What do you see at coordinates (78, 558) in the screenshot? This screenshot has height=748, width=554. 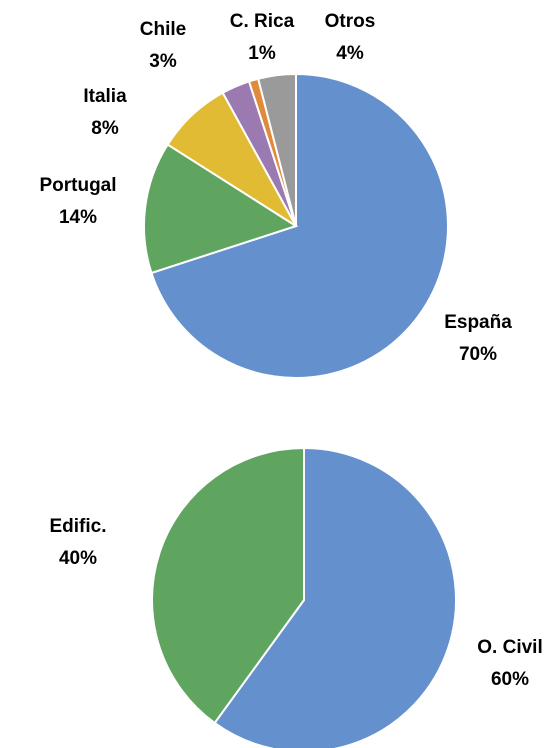 I see `slice-value-label: 40%` at bounding box center [78, 558].